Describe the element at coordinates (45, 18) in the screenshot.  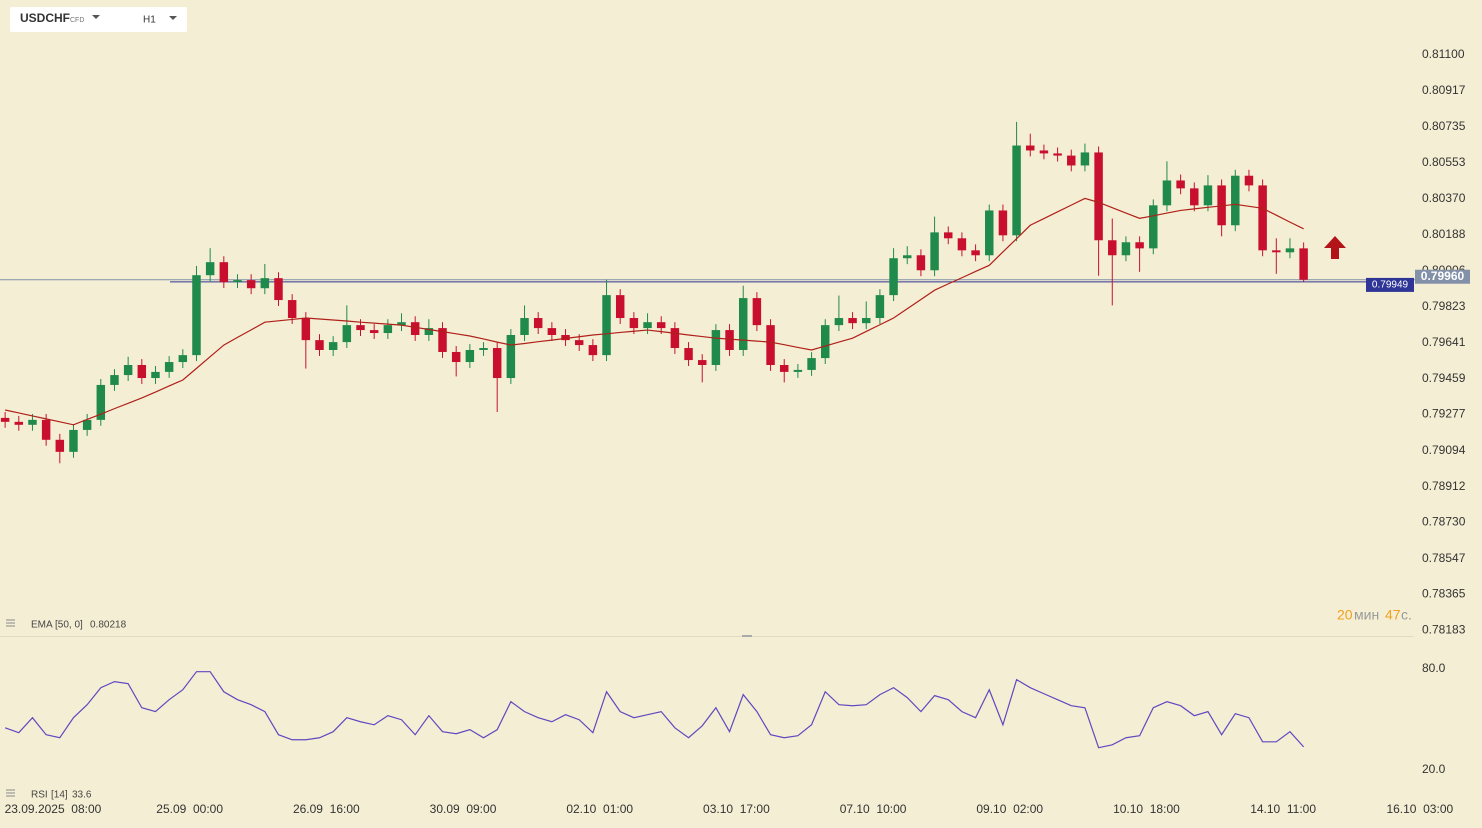
I see `symbol: USDCHF` at that location.